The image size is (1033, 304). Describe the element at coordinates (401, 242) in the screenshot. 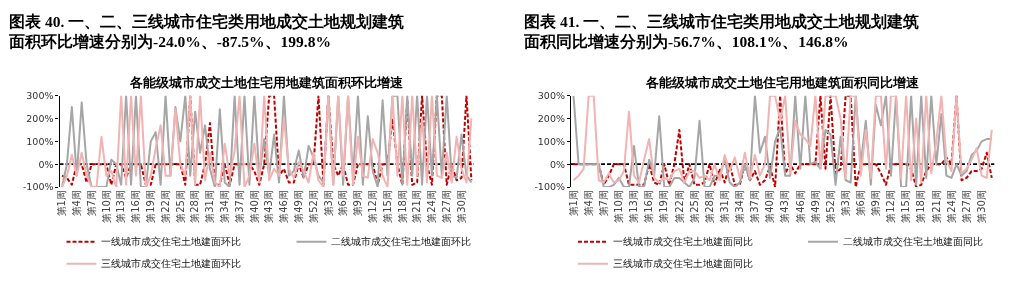

I see `legend-label: 二线城市成交住宅土地建面环比` at that location.